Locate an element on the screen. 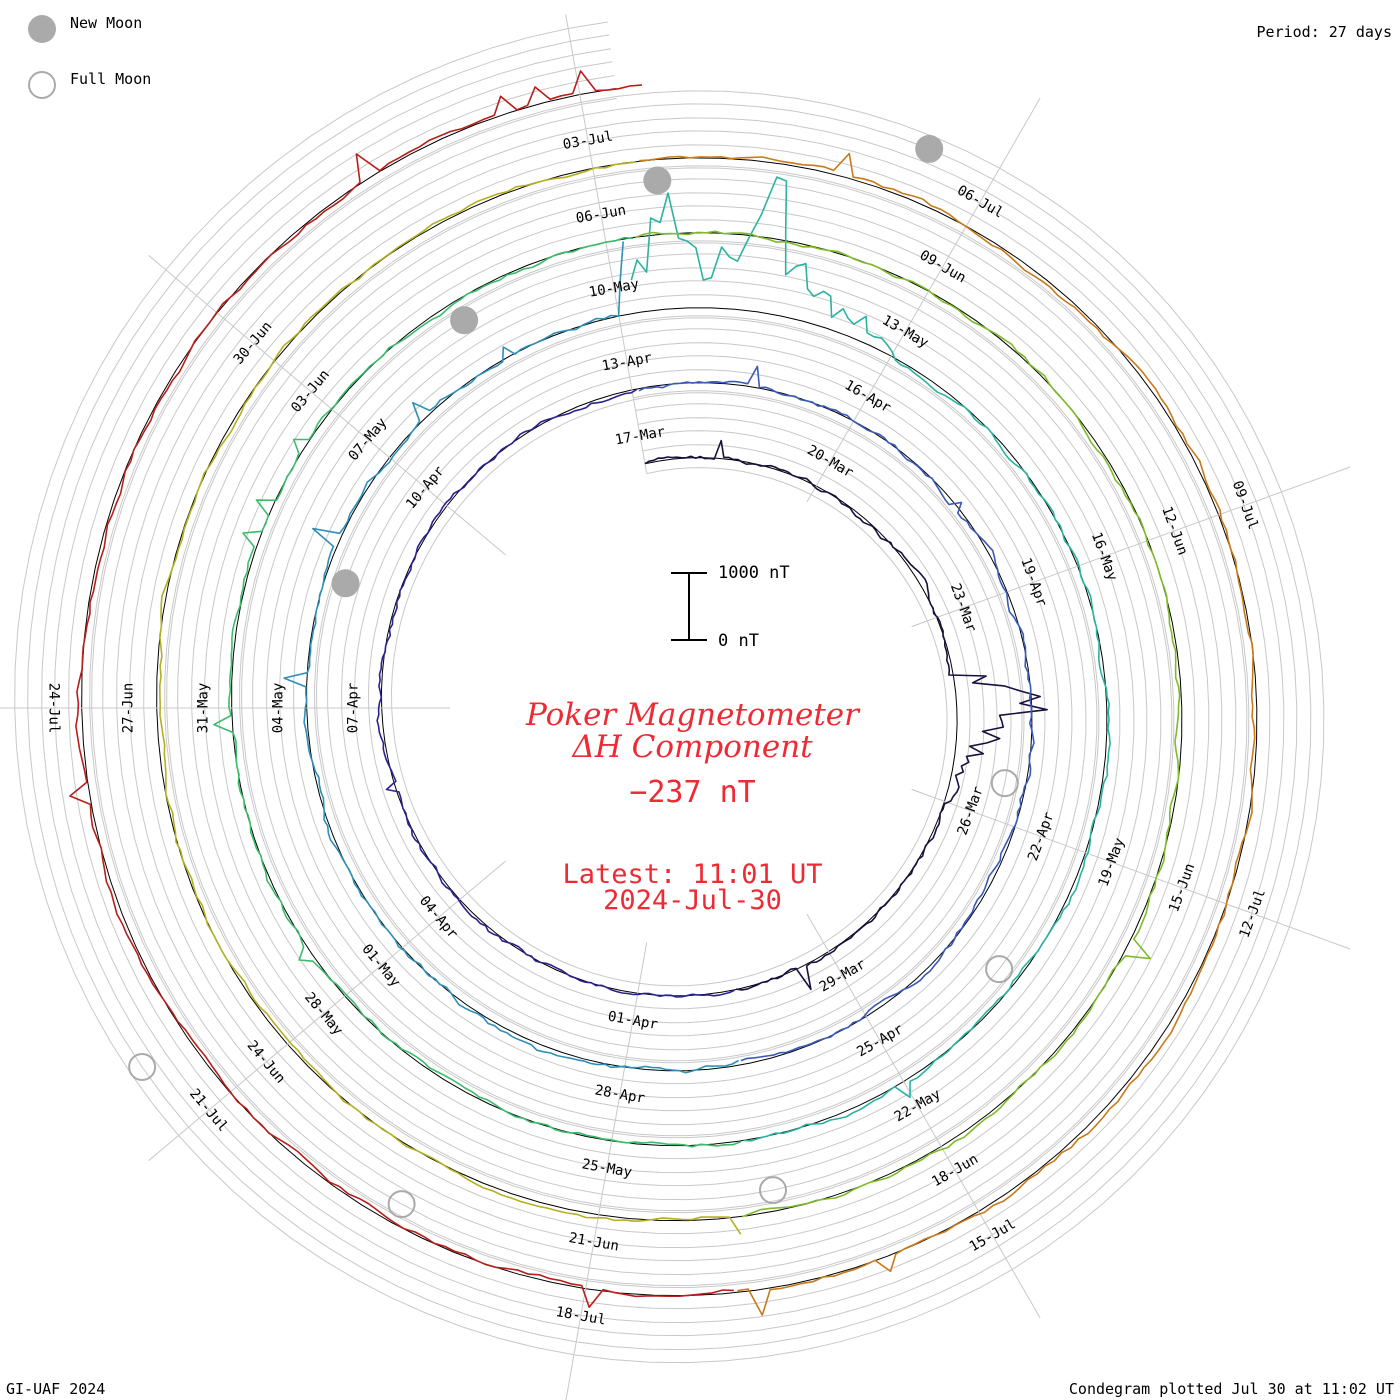 Image resolution: width=1400 pixels, height=1400 pixels. date-label: 19-Apr is located at coordinates (1033, 582).